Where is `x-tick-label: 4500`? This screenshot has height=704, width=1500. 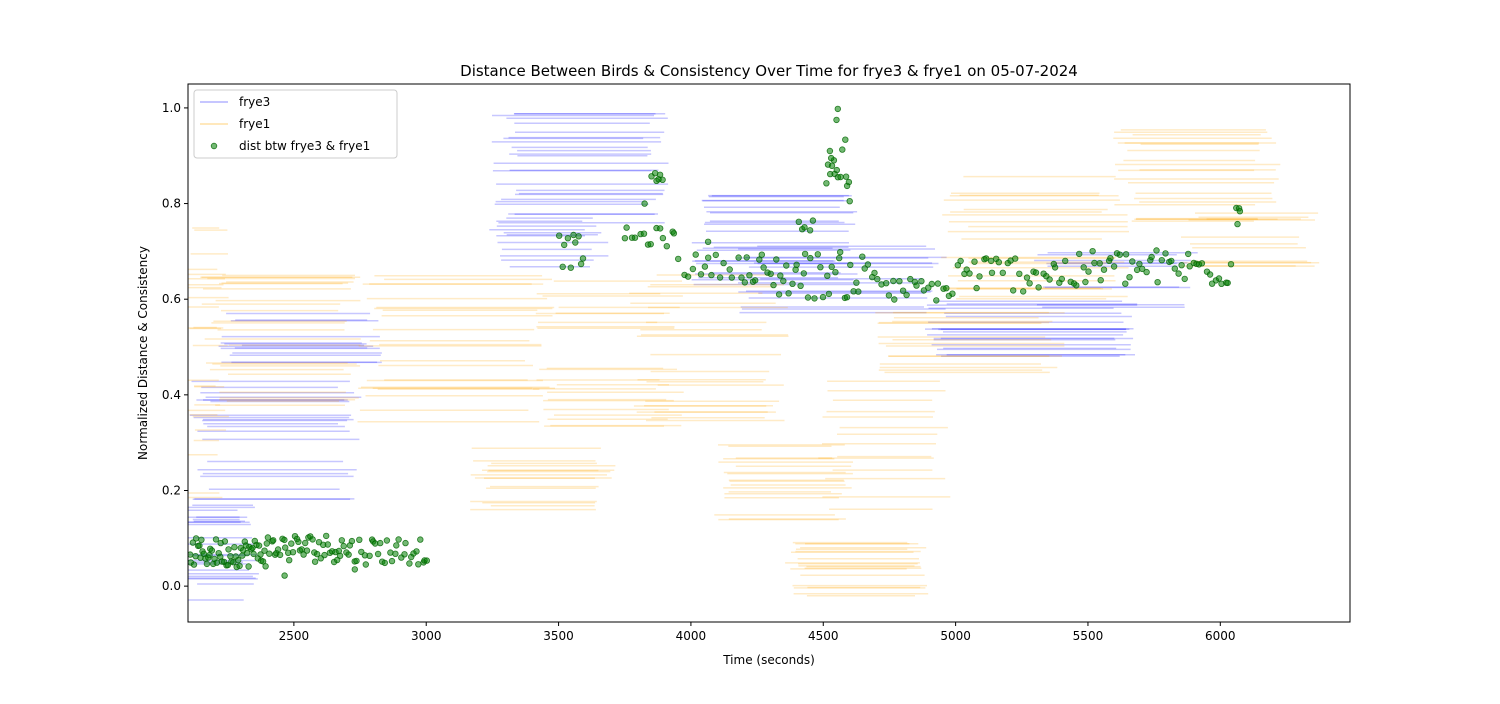 x-tick-label: 4500 is located at coordinates (823, 636).